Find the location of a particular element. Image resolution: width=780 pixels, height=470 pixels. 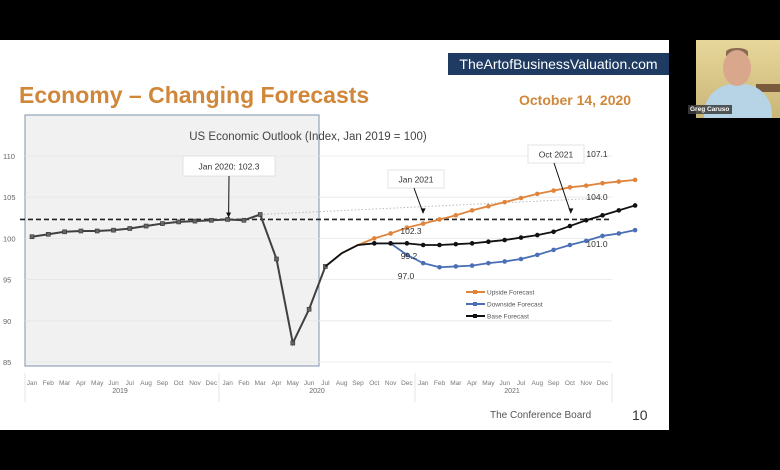

x-tick-label: Jun is located at coordinates (309, 383).